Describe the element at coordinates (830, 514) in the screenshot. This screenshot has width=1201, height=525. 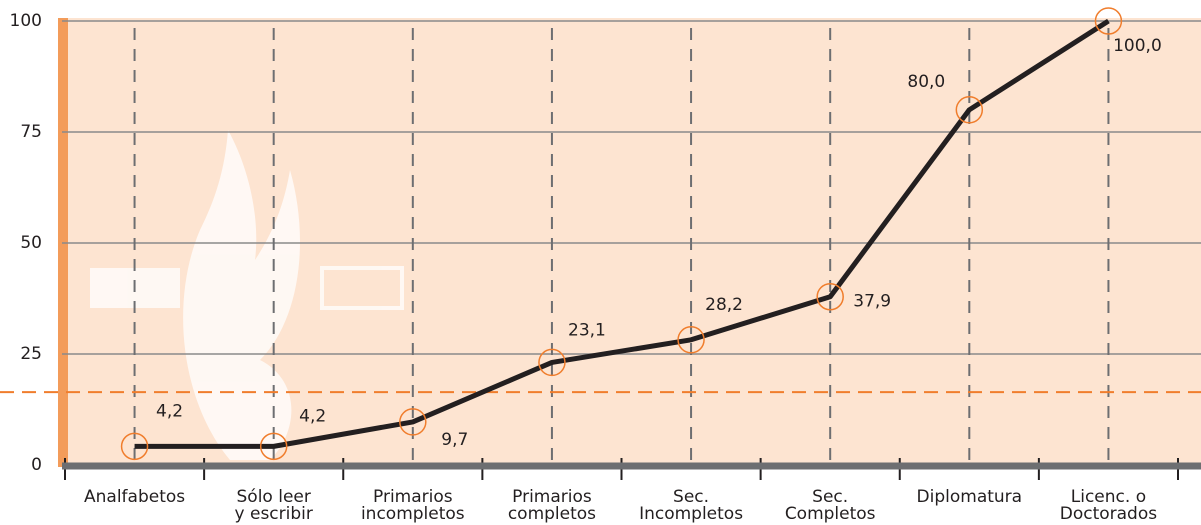
I see `x-tick-label-line: Completos` at that location.